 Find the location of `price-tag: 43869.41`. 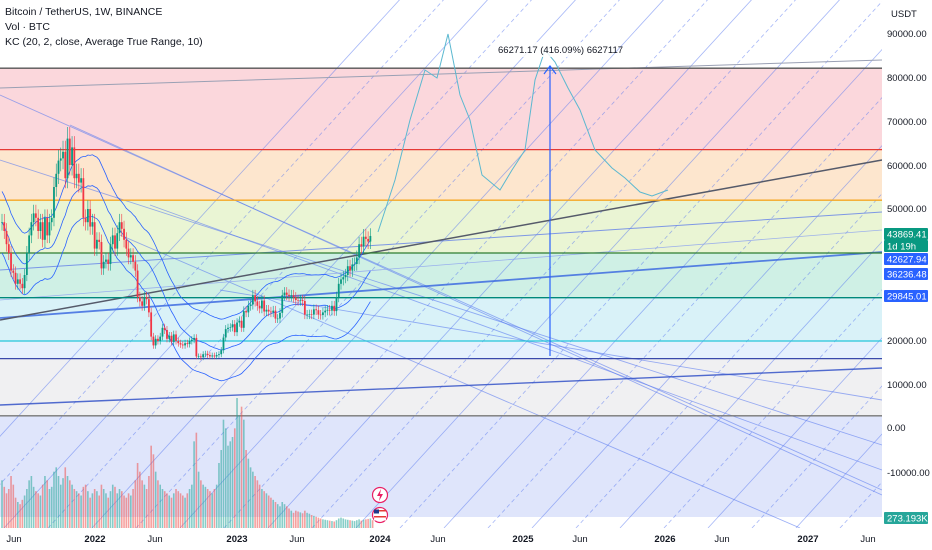

price-tag: 43869.41 is located at coordinates (906, 234).